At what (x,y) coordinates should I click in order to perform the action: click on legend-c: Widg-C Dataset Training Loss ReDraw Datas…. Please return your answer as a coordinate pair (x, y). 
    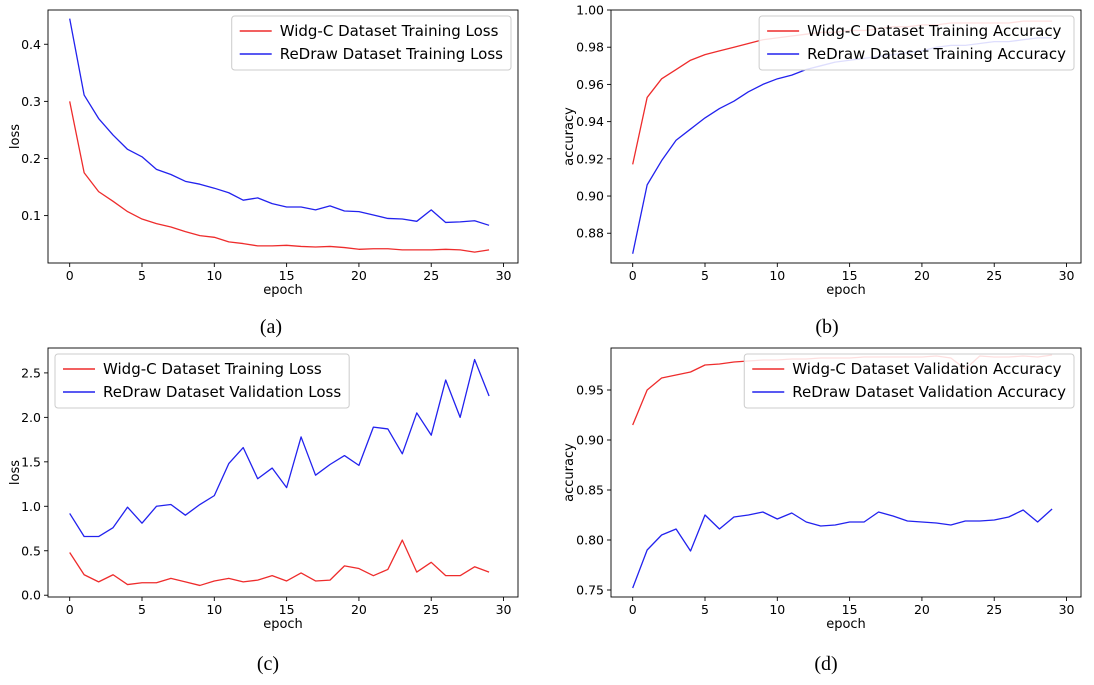
    Looking at the image, I should click on (202, 381).